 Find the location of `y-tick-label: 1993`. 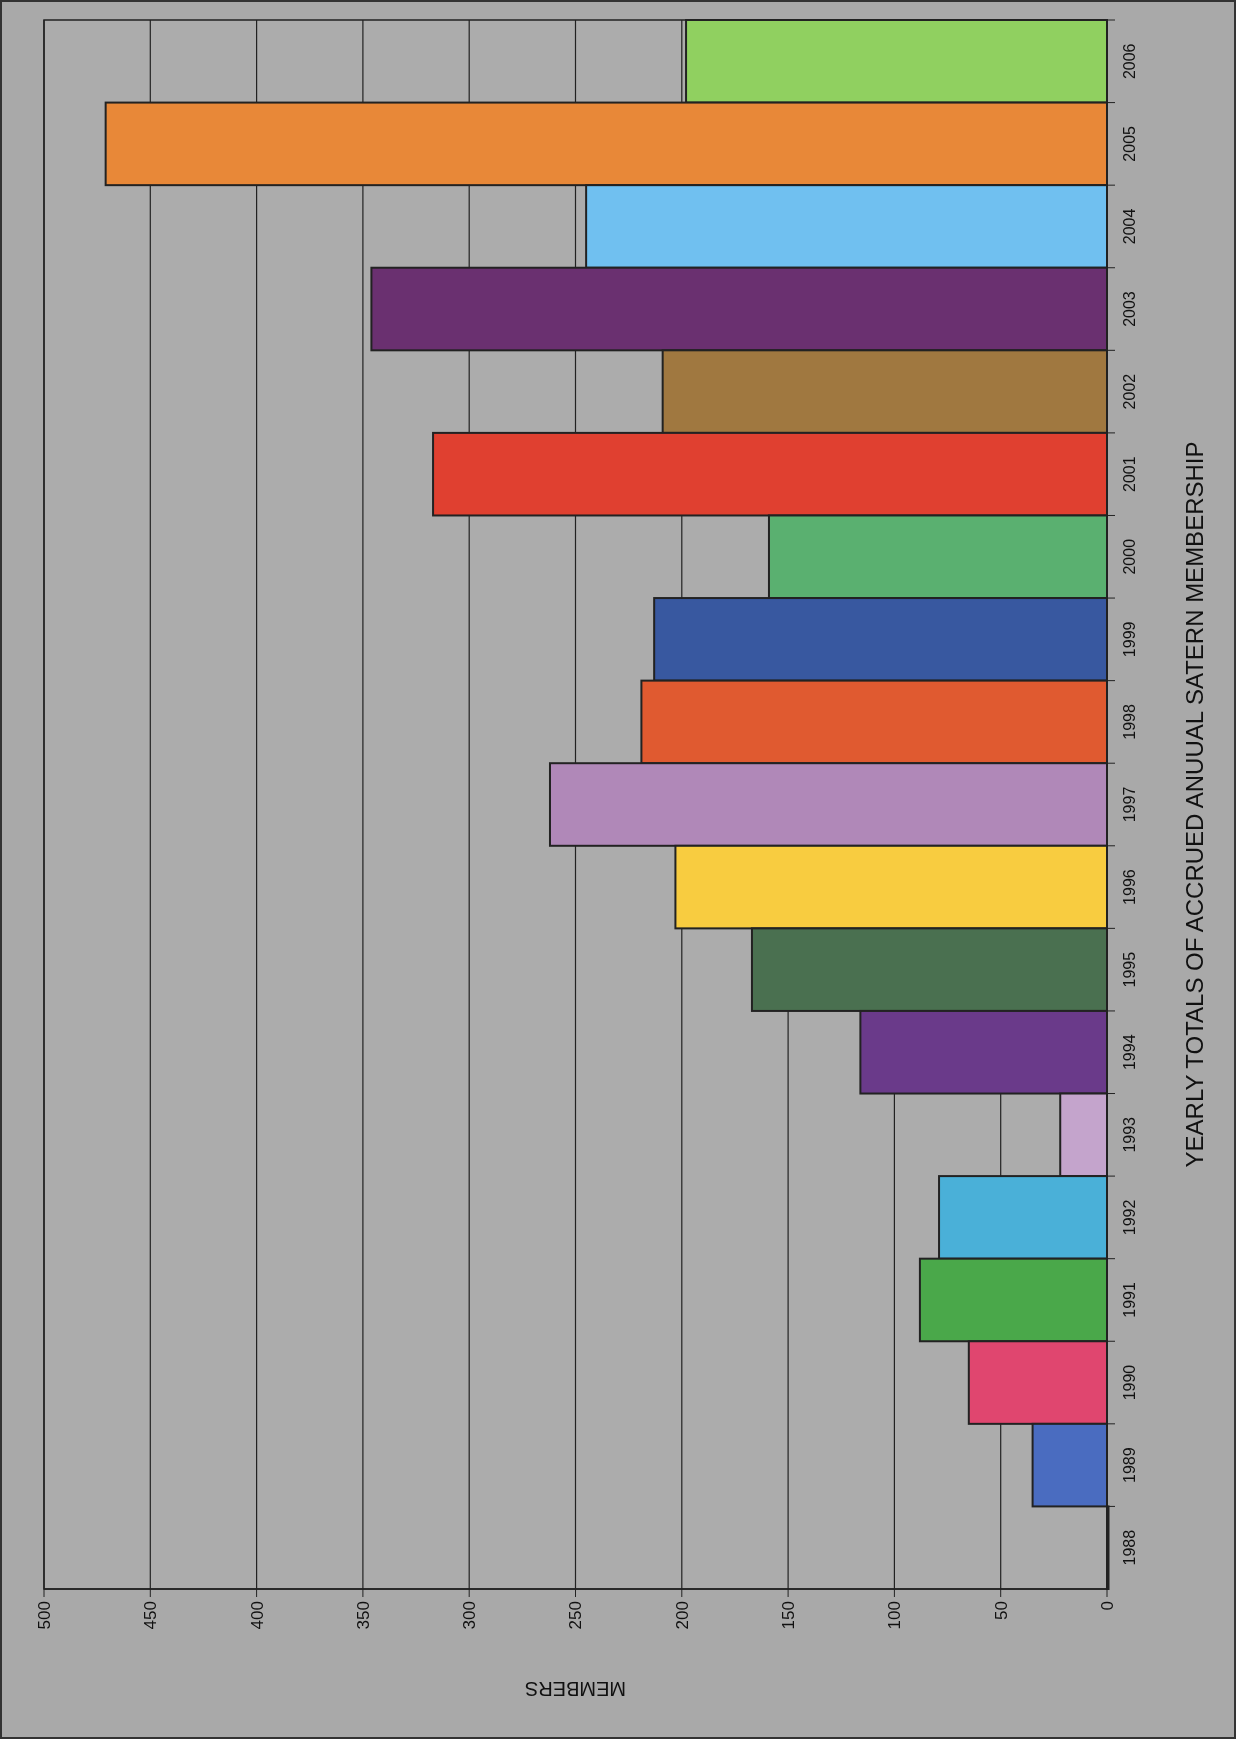

y-tick-label: 1993 is located at coordinates (1129, 1134).